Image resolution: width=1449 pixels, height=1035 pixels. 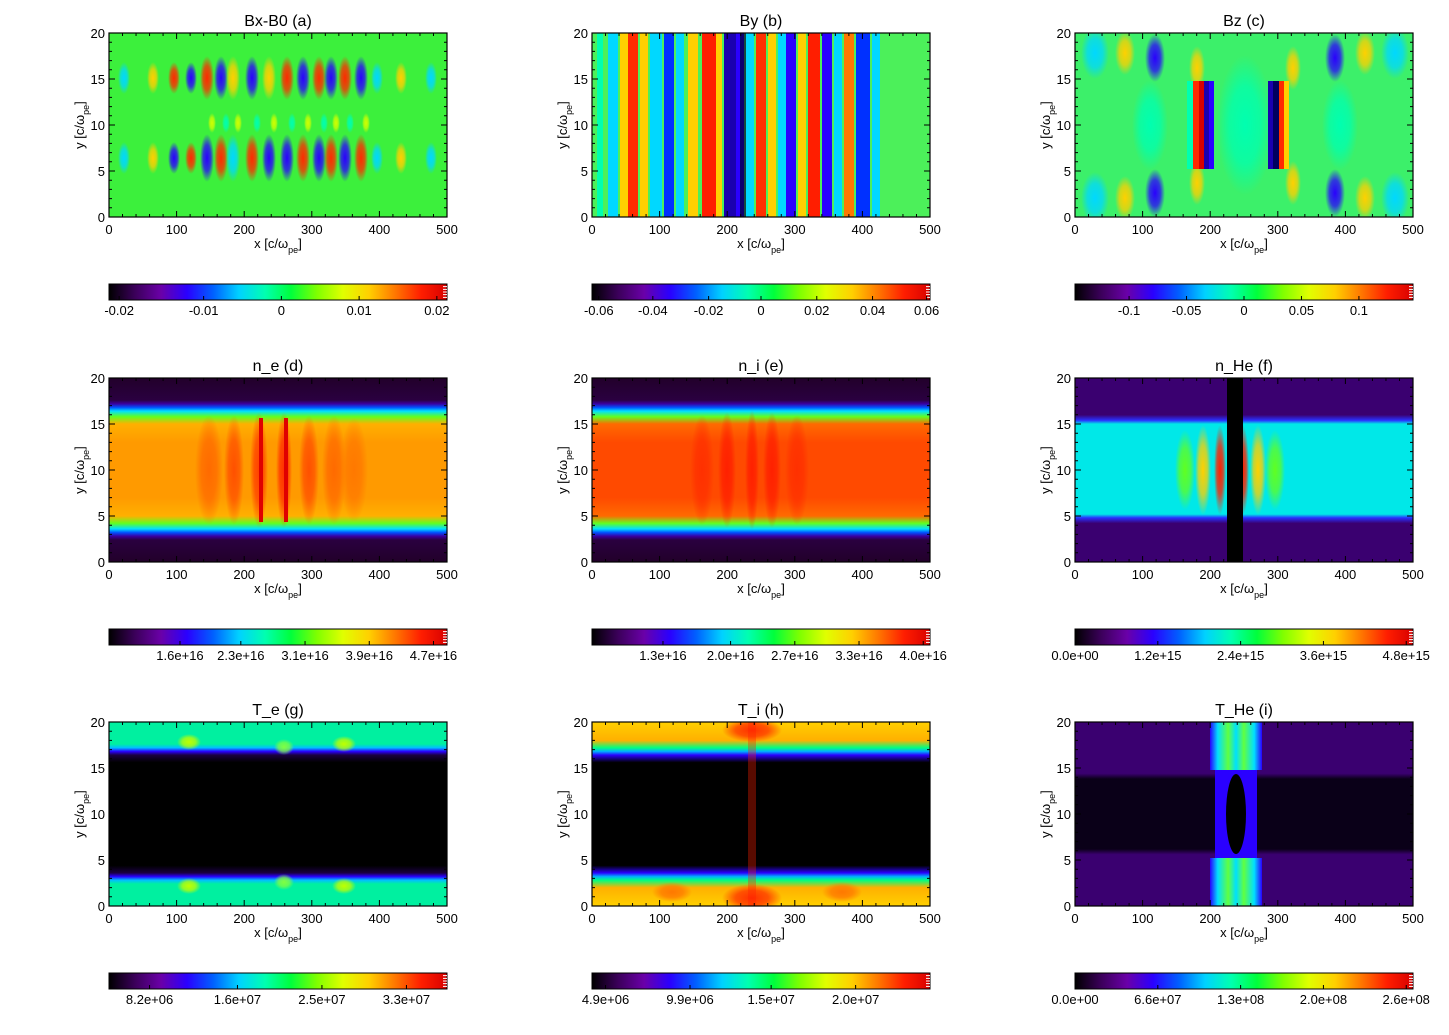 I want to click on x-axis-label-end: ], so click(x=1266, y=243).